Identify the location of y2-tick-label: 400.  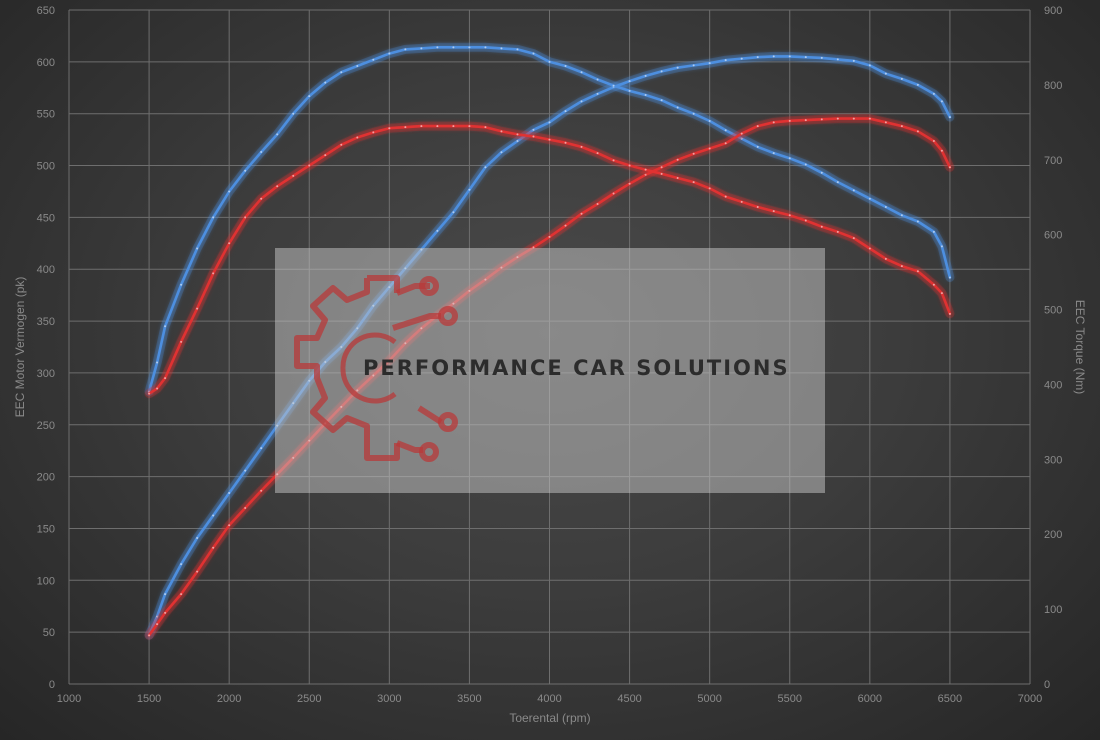
(1053, 385).